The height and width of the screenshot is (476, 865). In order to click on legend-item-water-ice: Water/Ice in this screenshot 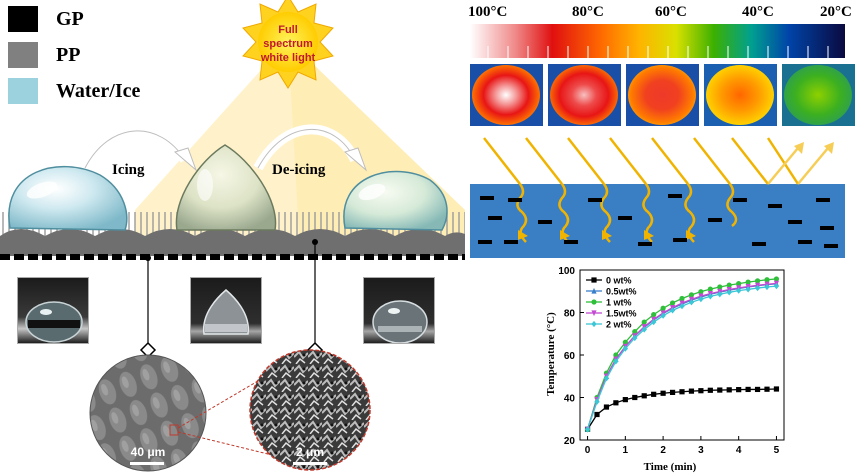, I will do `click(74, 91)`.